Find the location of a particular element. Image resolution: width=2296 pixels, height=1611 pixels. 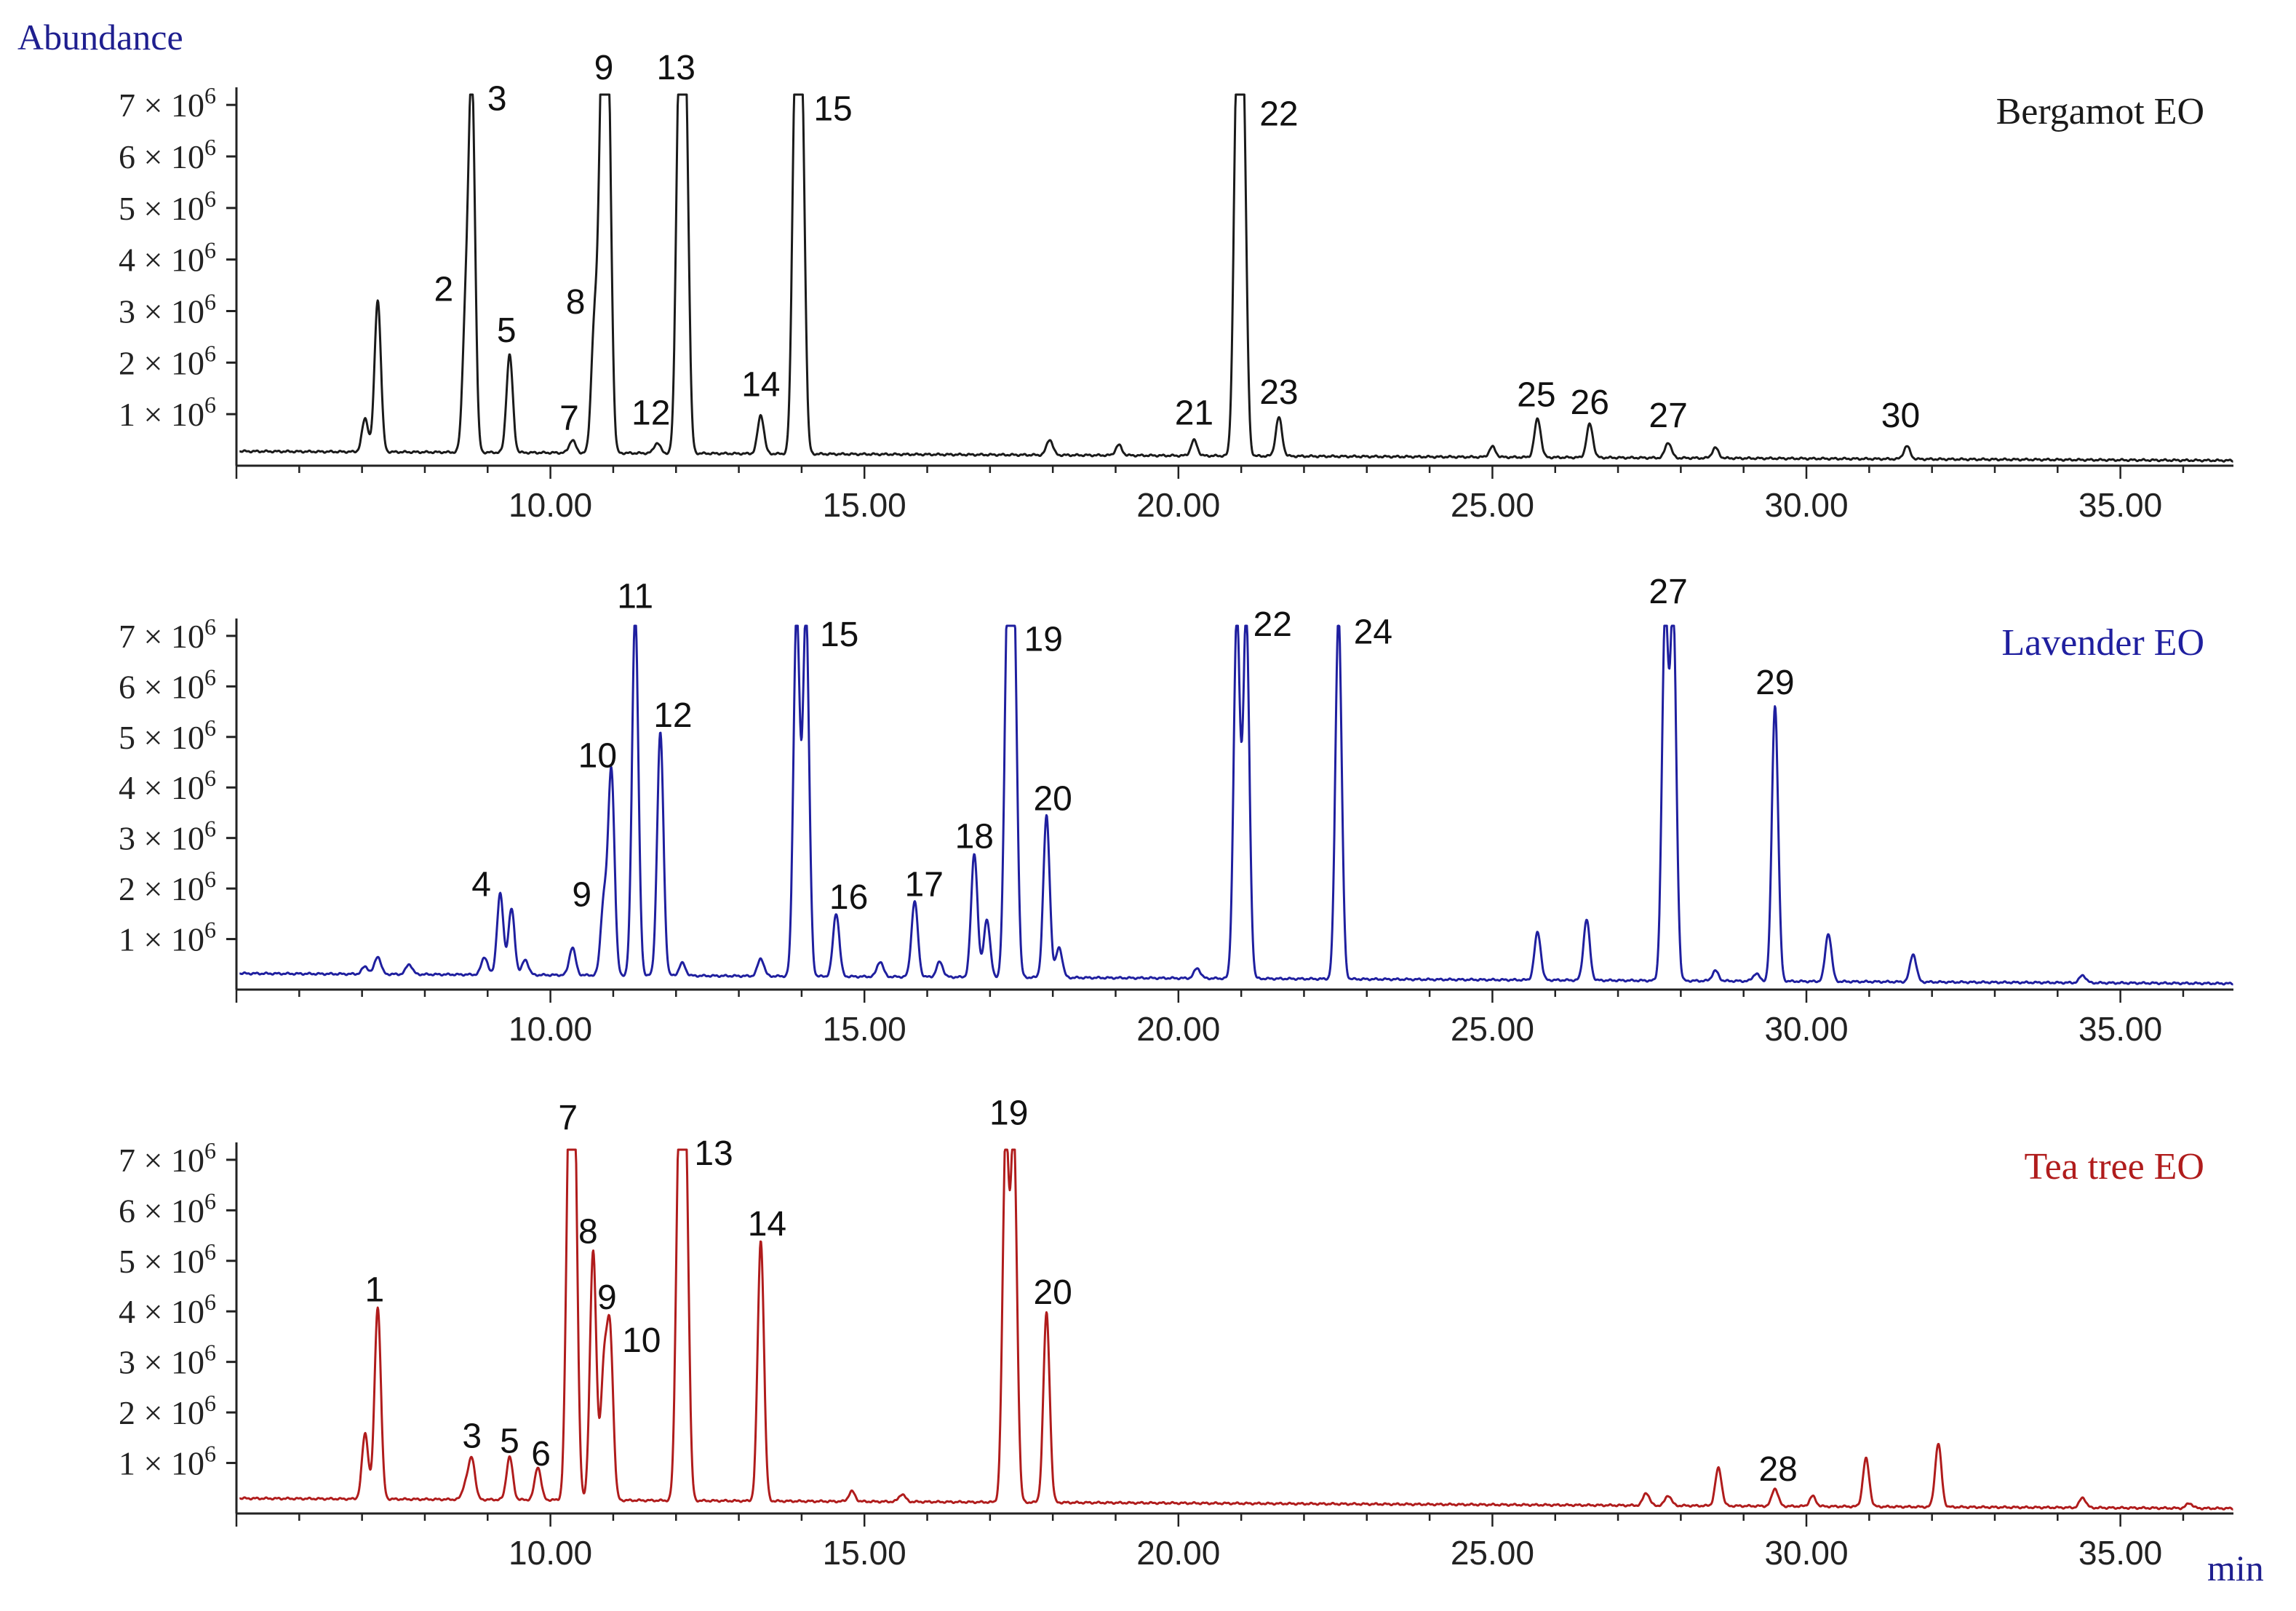

panel-title: Tea tree EO is located at coordinates (2114, 1167).